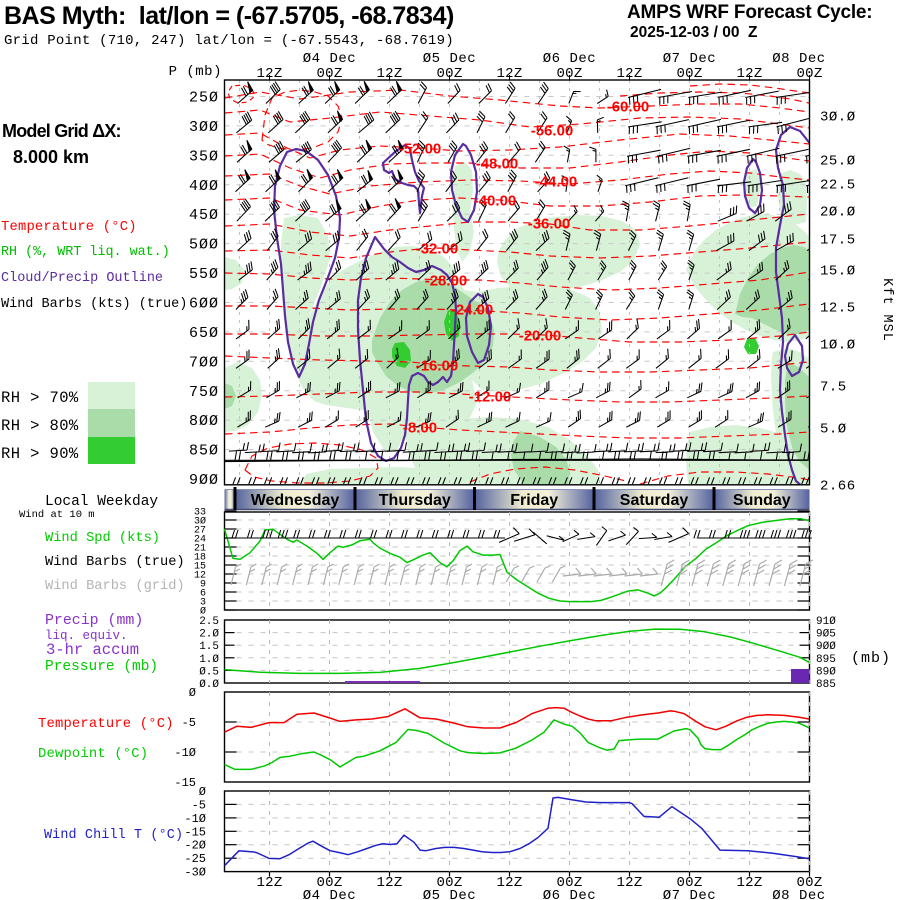 The image size is (900, 900). I want to click on svg-text: 35Ø, so click(204, 156).